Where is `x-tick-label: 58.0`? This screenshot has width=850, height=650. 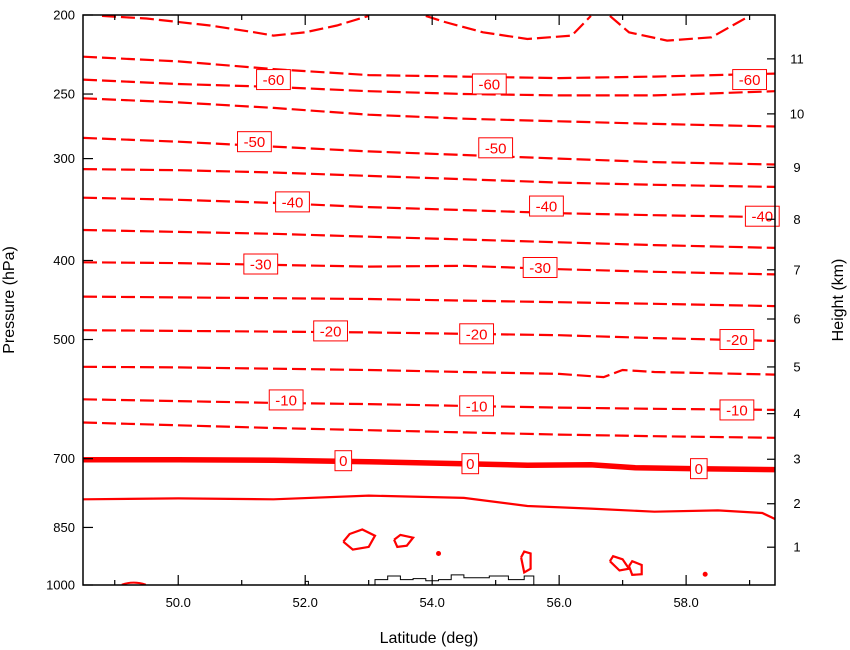 x-tick-label: 58.0 is located at coordinates (685, 602).